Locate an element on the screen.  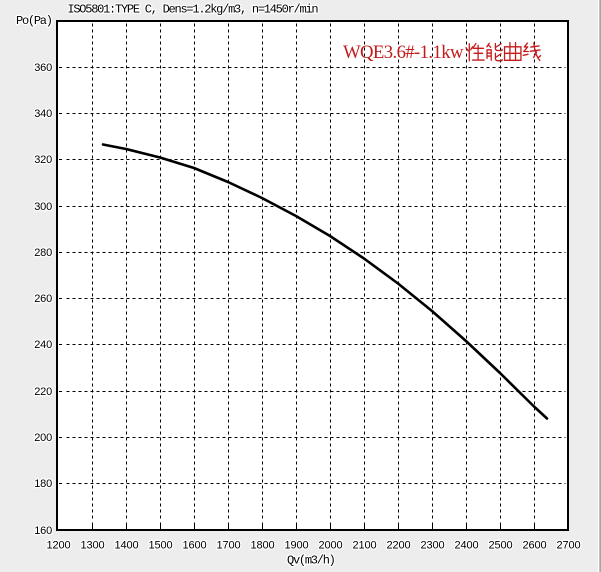
svg-text: 160 is located at coordinates (43, 531).